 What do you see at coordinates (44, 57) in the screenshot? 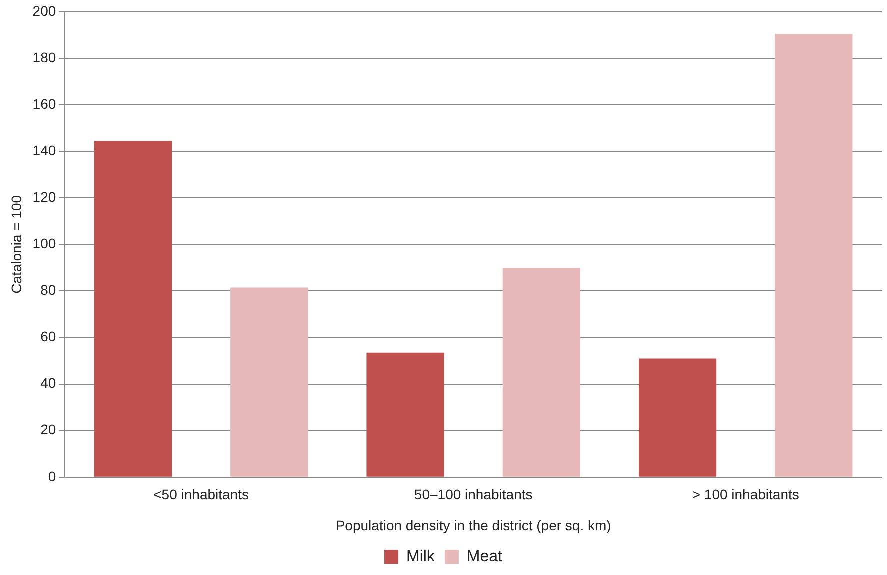
I see `y-tick-label: 180` at bounding box center [44, 57].